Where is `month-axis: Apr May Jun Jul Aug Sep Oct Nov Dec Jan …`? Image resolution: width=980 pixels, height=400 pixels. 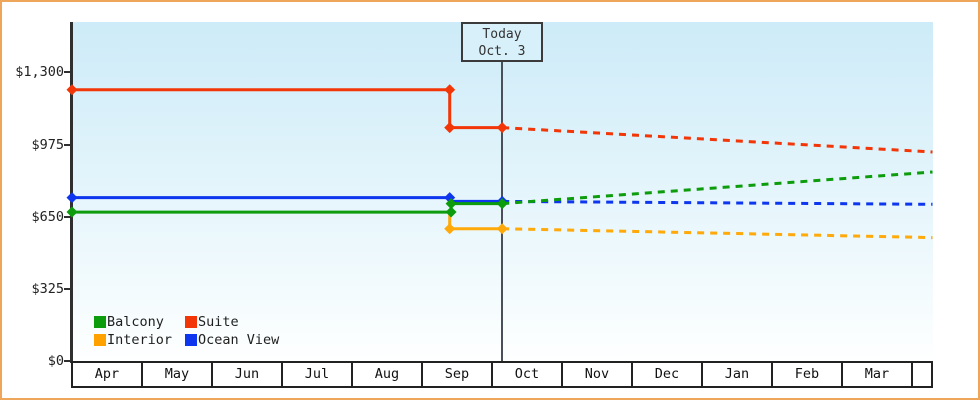 month-axis: Apr May Jun Jul Aug Sep Oct Nov Dec Jan … is located at coordinates (502, 374).